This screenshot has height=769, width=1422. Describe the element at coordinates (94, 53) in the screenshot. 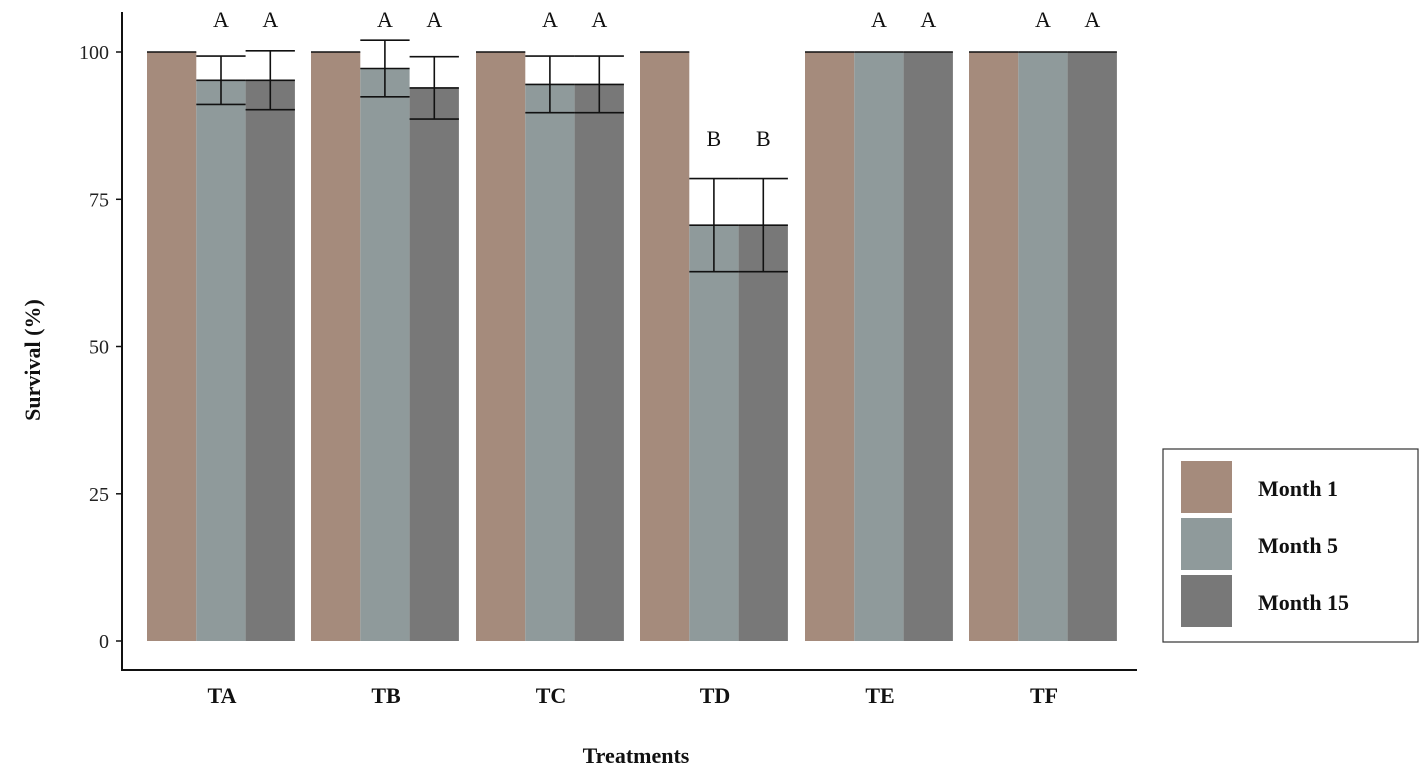

I see `y-tick-label: 100` at that location.